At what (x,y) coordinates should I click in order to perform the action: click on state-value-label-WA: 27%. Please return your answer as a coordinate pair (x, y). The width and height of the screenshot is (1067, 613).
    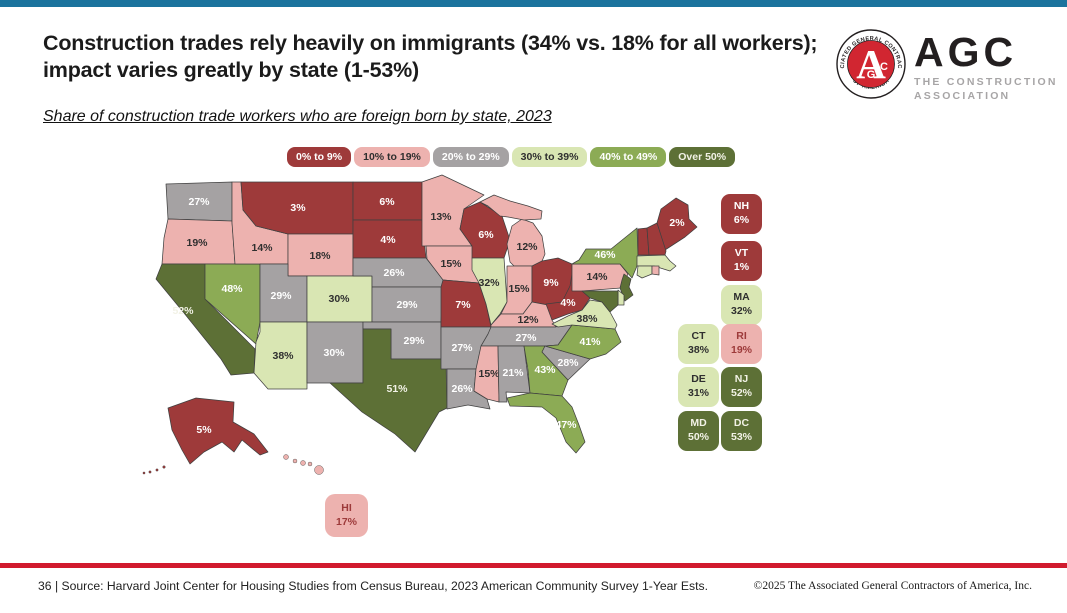
    Looking at the image, I should click on (199, 202).